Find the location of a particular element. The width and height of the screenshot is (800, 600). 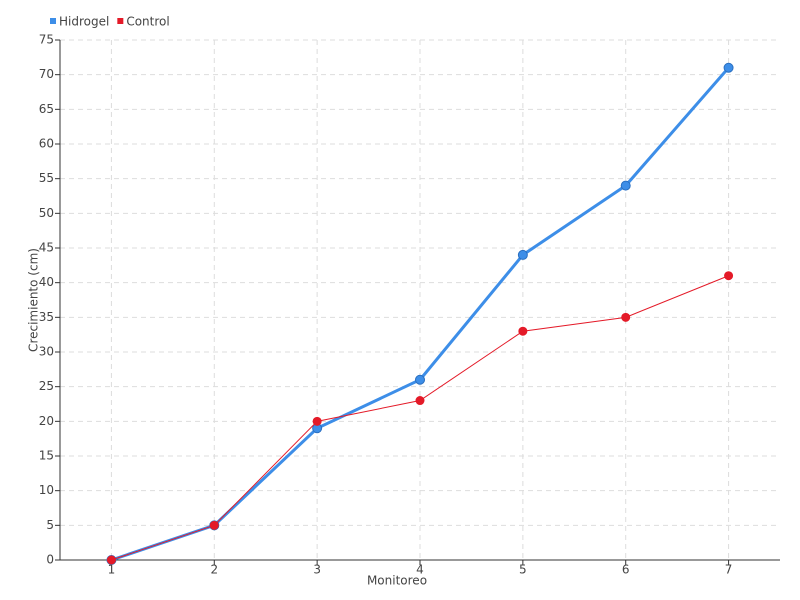

x-tick-label: 7 is located at coordinates (729, 570).